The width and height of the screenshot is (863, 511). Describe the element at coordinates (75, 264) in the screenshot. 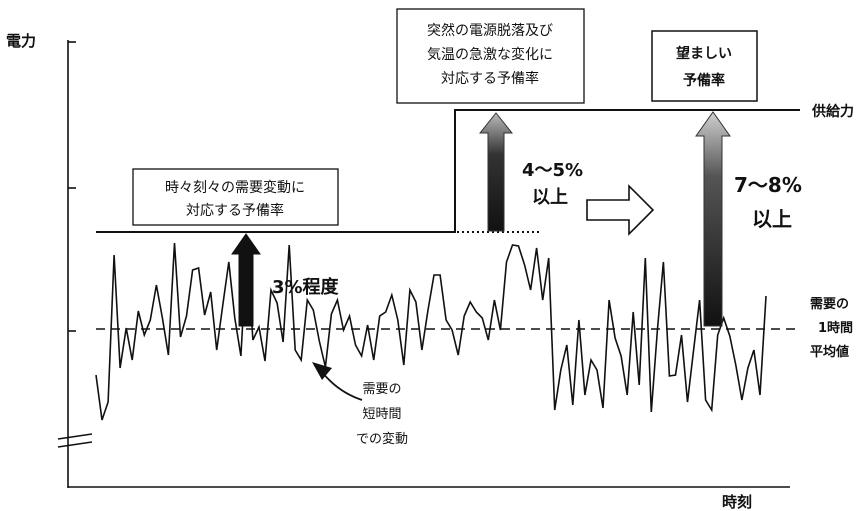

I see `y-axis` at that location.